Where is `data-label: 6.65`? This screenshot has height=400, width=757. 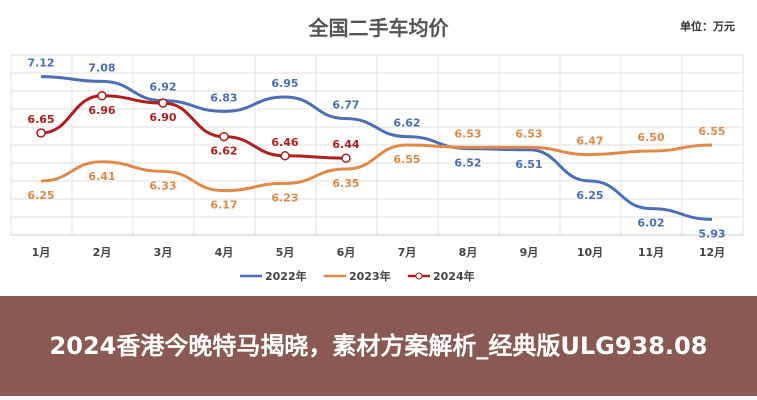
data-label: 6.65 is located at coordinates (40, 119).